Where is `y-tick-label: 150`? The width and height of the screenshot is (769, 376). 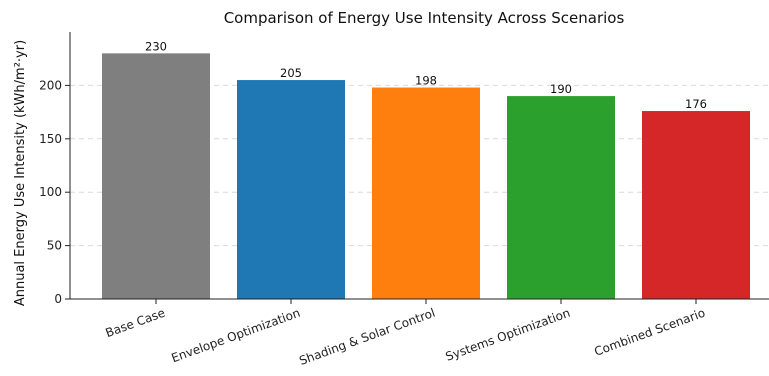 y-tick-label: 150 is located at coordinates (50, 139).